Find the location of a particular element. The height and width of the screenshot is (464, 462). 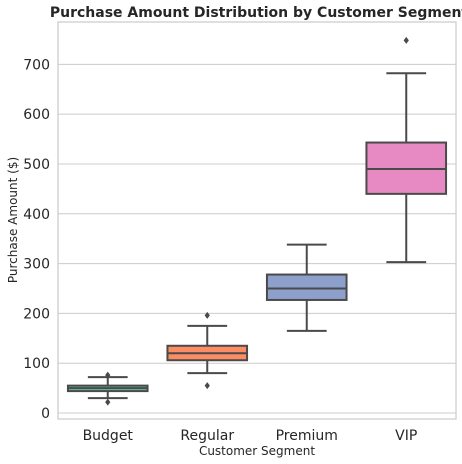

box-budget is located at coordinates (107, 388).